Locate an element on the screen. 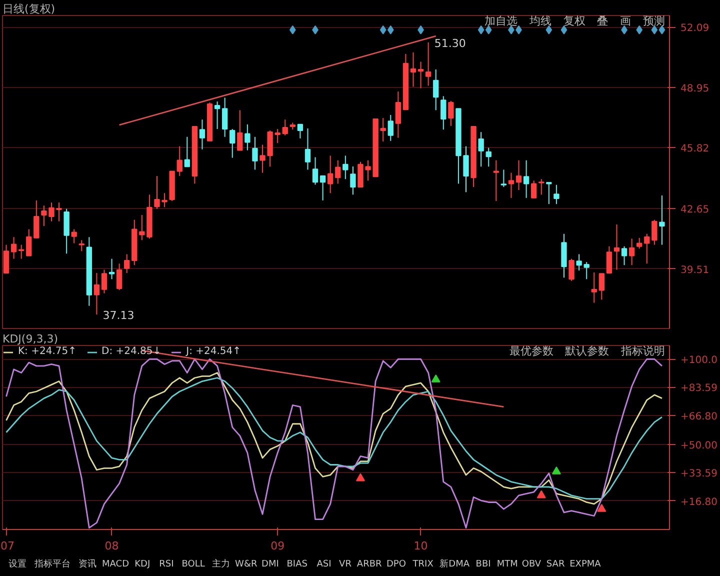 Image resolution: width=720 pixels, height=576 pixels. y-tick-label: +66.80 is located at coordinates (699, 417).